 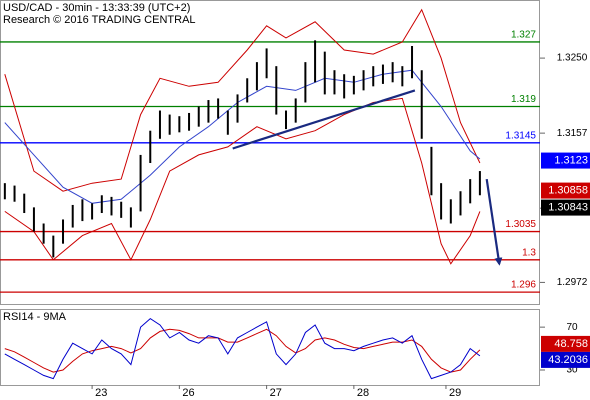 What do you see at coordinates (523, 285) in the screenshot?
I see `level-label: 1.296` at bounding box center [523, 285].